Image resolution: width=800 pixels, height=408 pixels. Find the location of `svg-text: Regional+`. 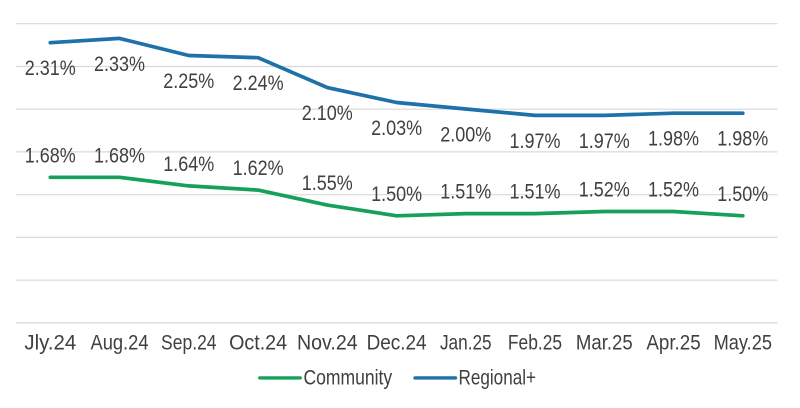

svg-text: Regional+ is located at coordinates (498, 378).